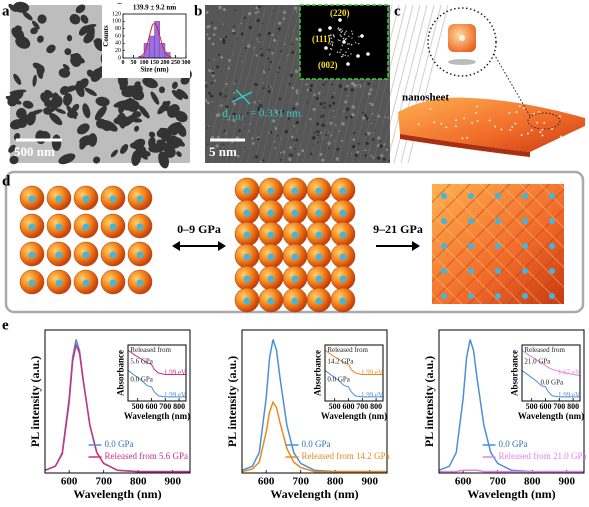  Describe the element at coordinates (119, 444) in the screenshot. I see `legend-label: 0.0 GPa` at that location.